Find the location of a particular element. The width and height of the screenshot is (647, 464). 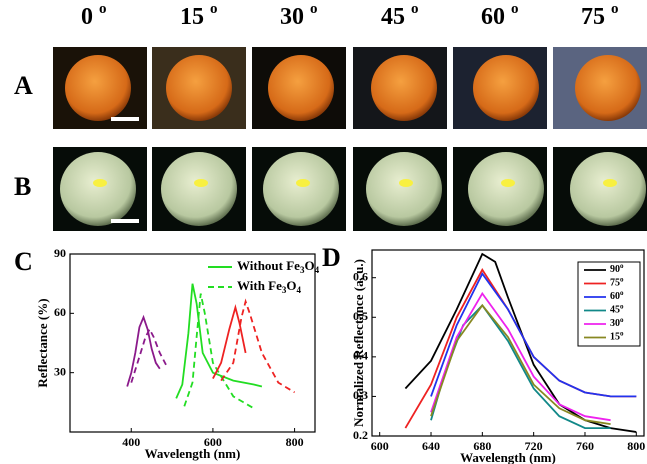

legend-name: 45 is located at coordinates (615, 310).